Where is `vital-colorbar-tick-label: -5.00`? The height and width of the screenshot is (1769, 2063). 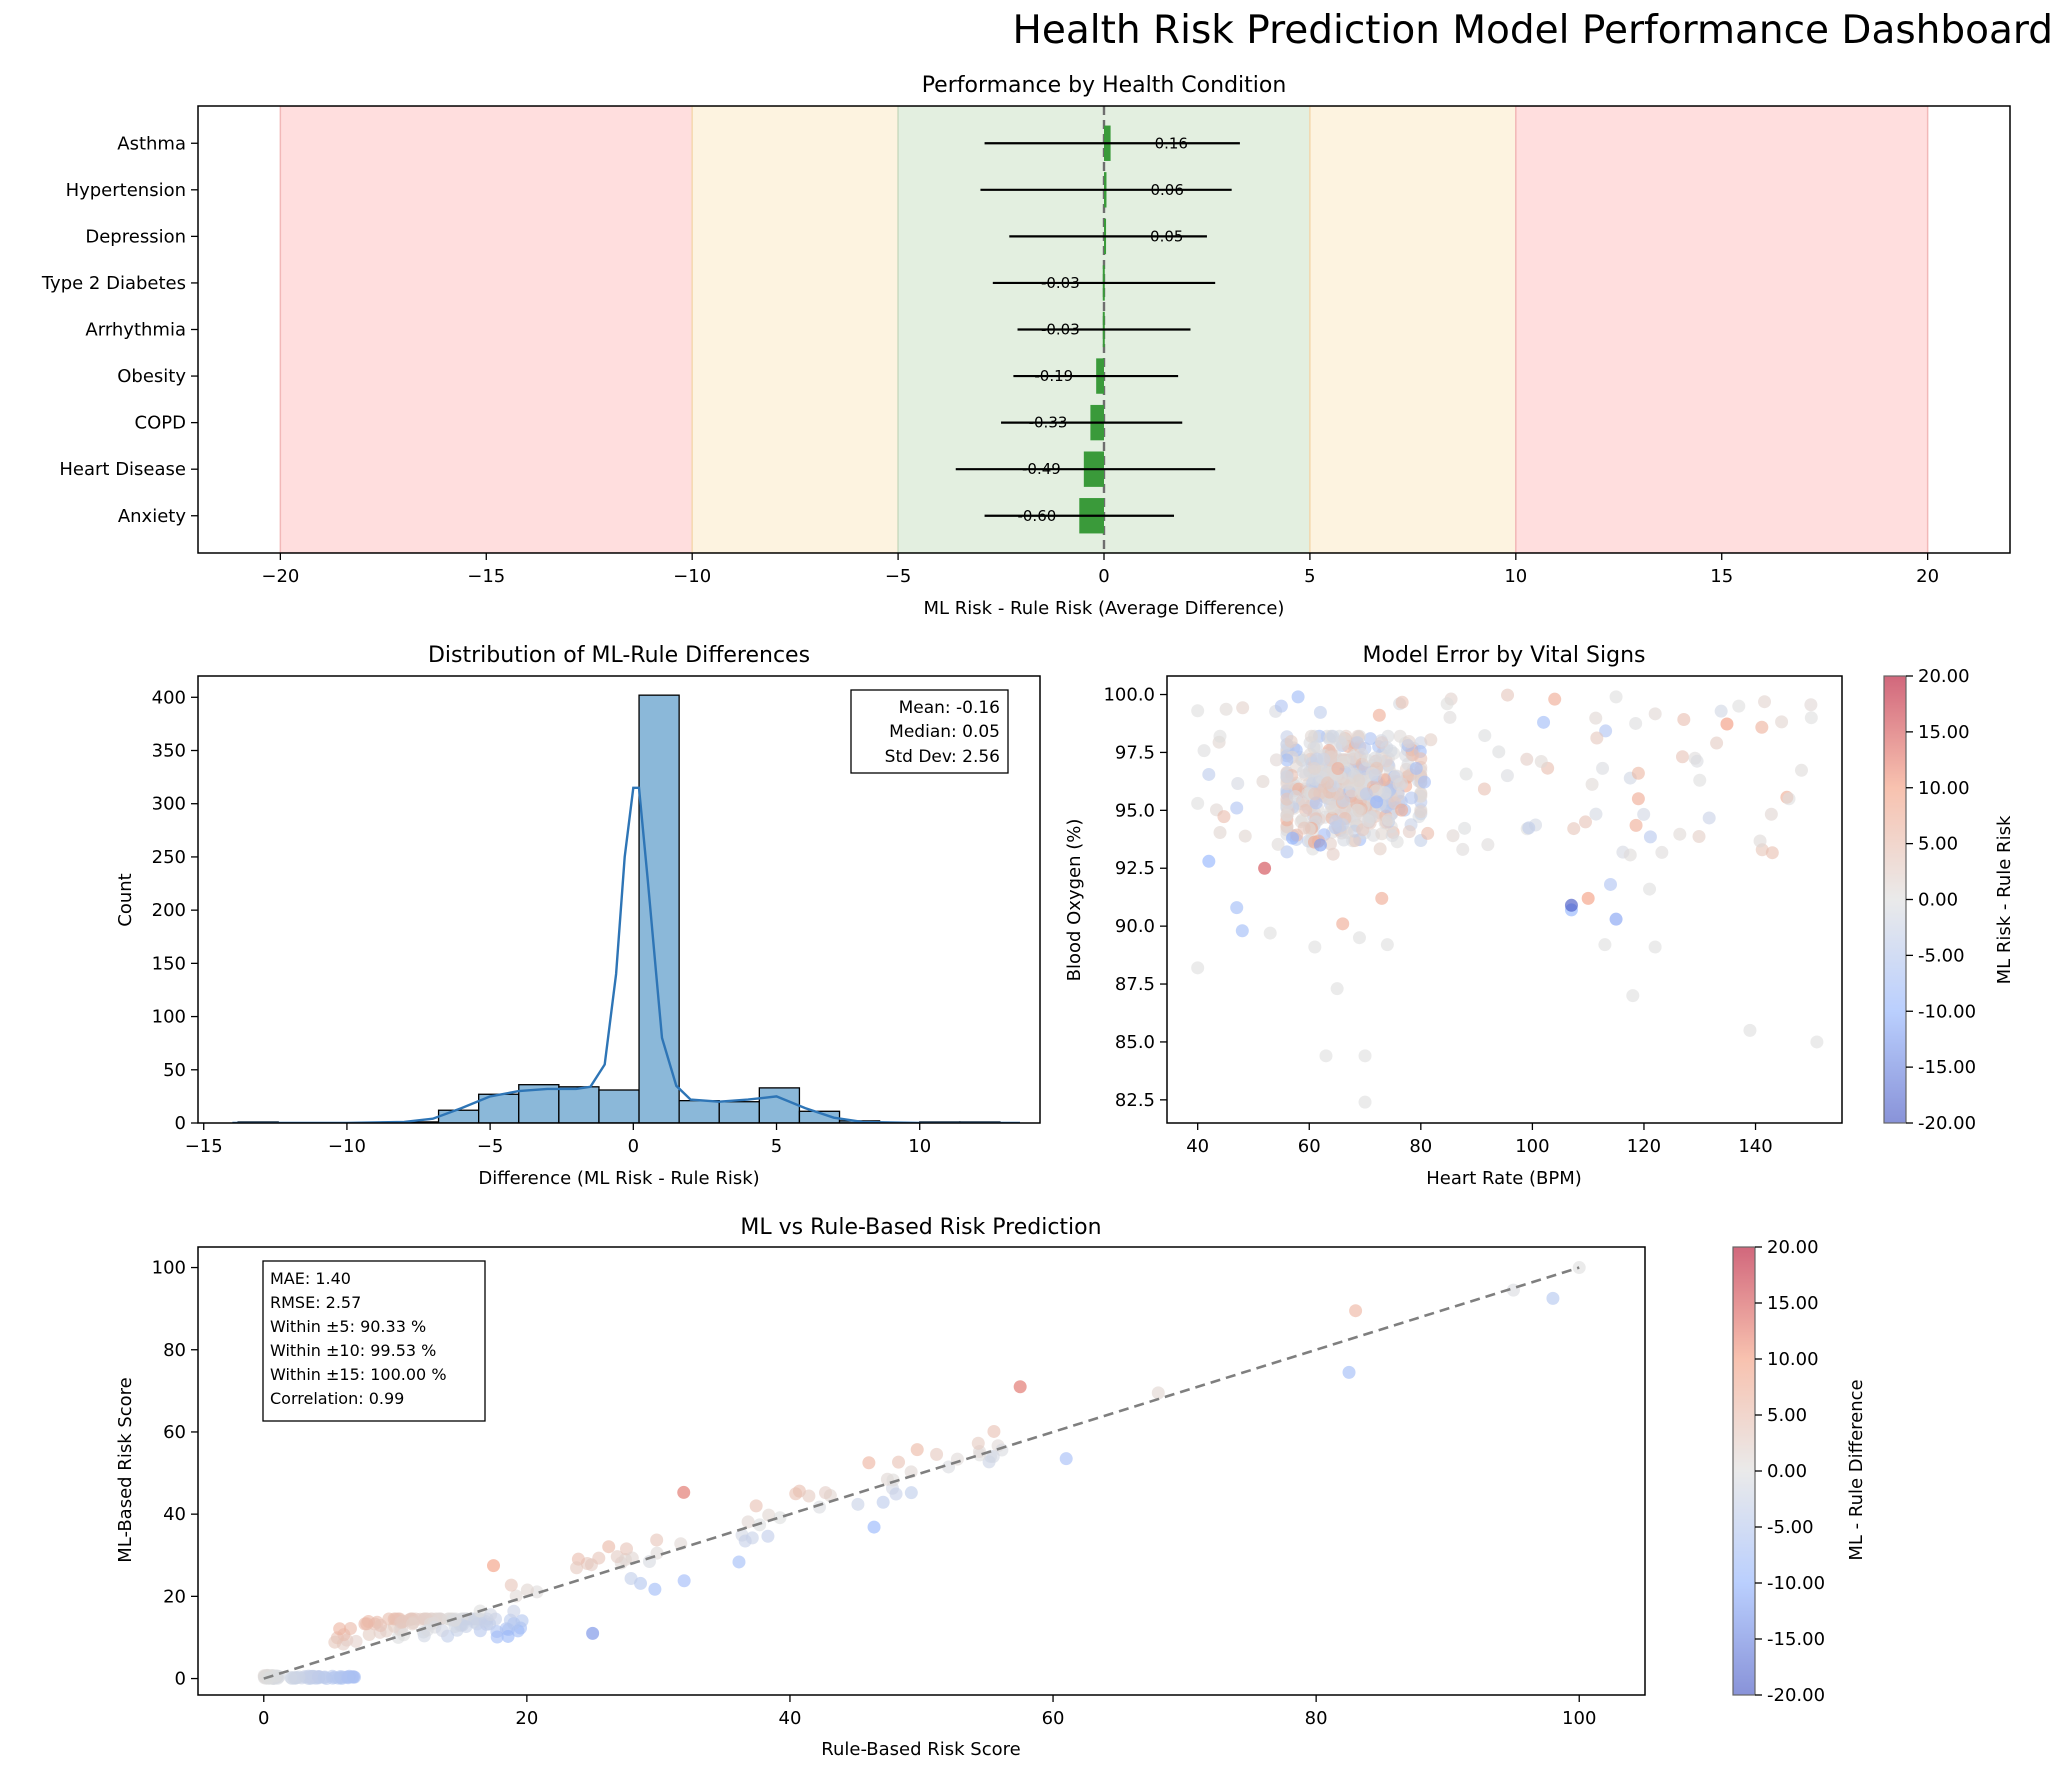
vital-colorbar-tick-label: -5.00 is located at coordinates (1941, 955).